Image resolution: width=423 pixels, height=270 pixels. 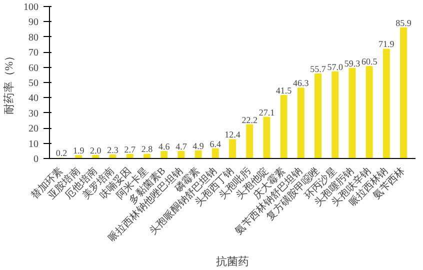 I want to click on data-label: 27.1, so click(x=266, y=112).